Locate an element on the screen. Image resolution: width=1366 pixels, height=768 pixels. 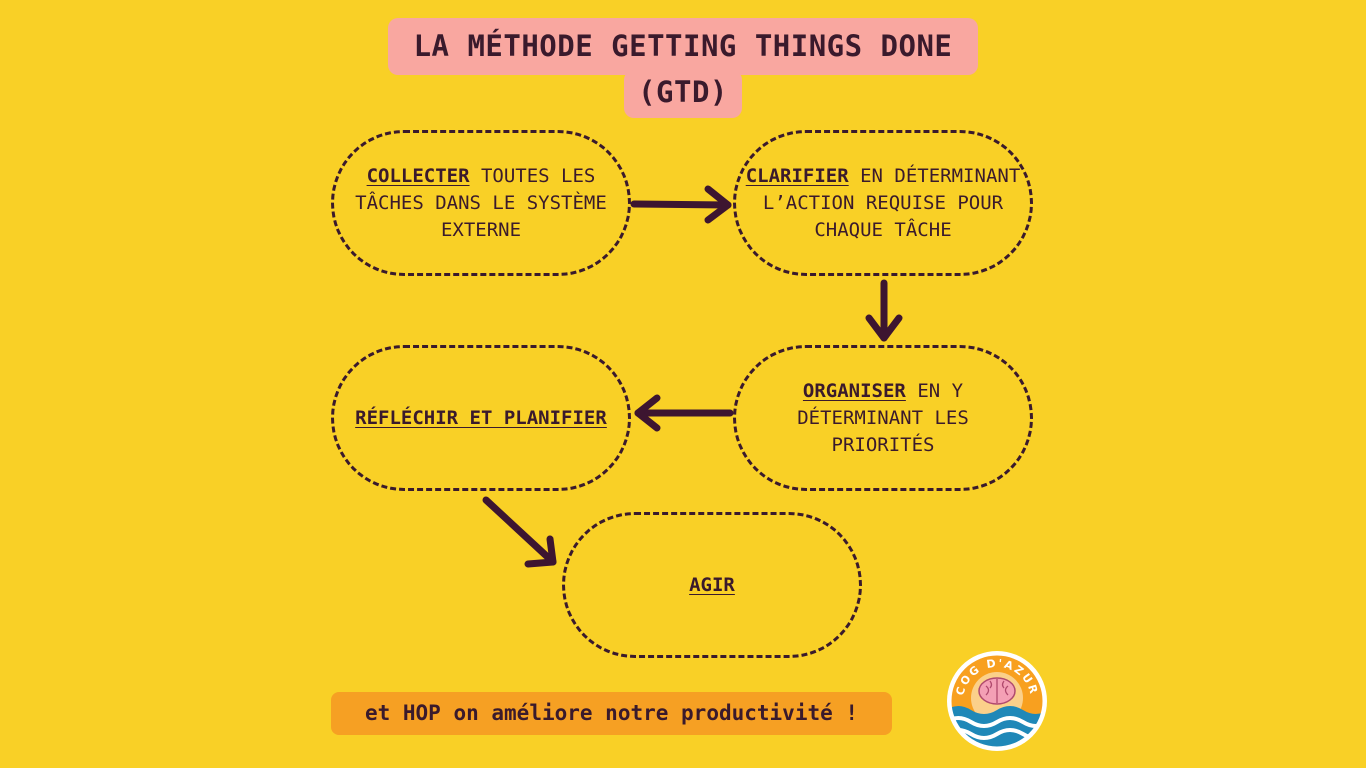
step-reflect: RÉFLÉCHIR ET PLANIFIER is located at coordinates (481, 418).